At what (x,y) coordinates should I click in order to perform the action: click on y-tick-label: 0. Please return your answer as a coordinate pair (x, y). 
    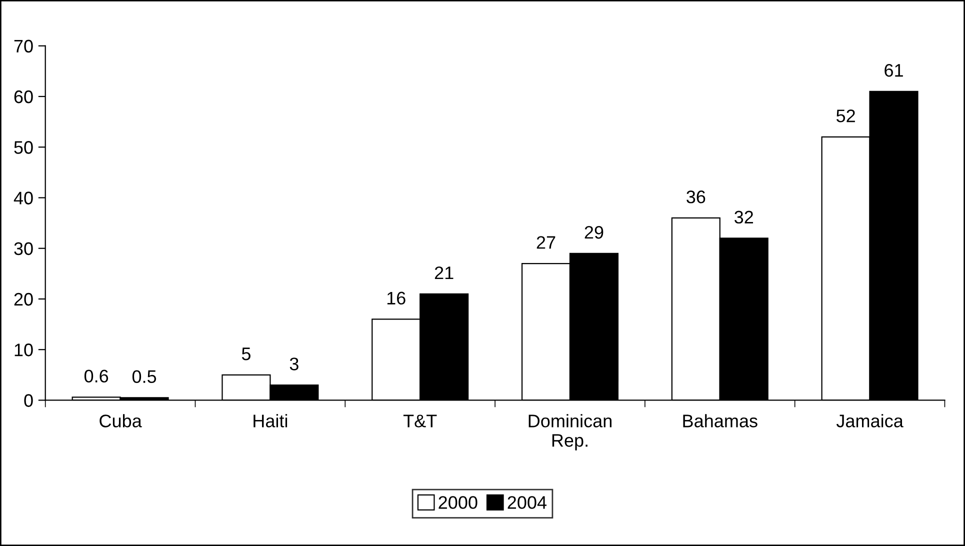
    Looking at the image, I should click on (28, 400).